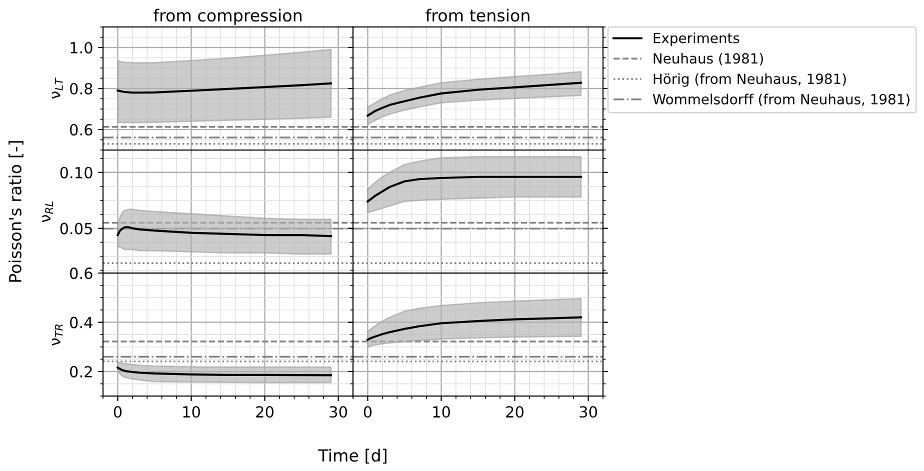 This screenshot has height=471, width=924. What do you see at coordinates (228, 16) in the screenshot?
I see `chart-title: from compression` at bounding box center [228, 16].